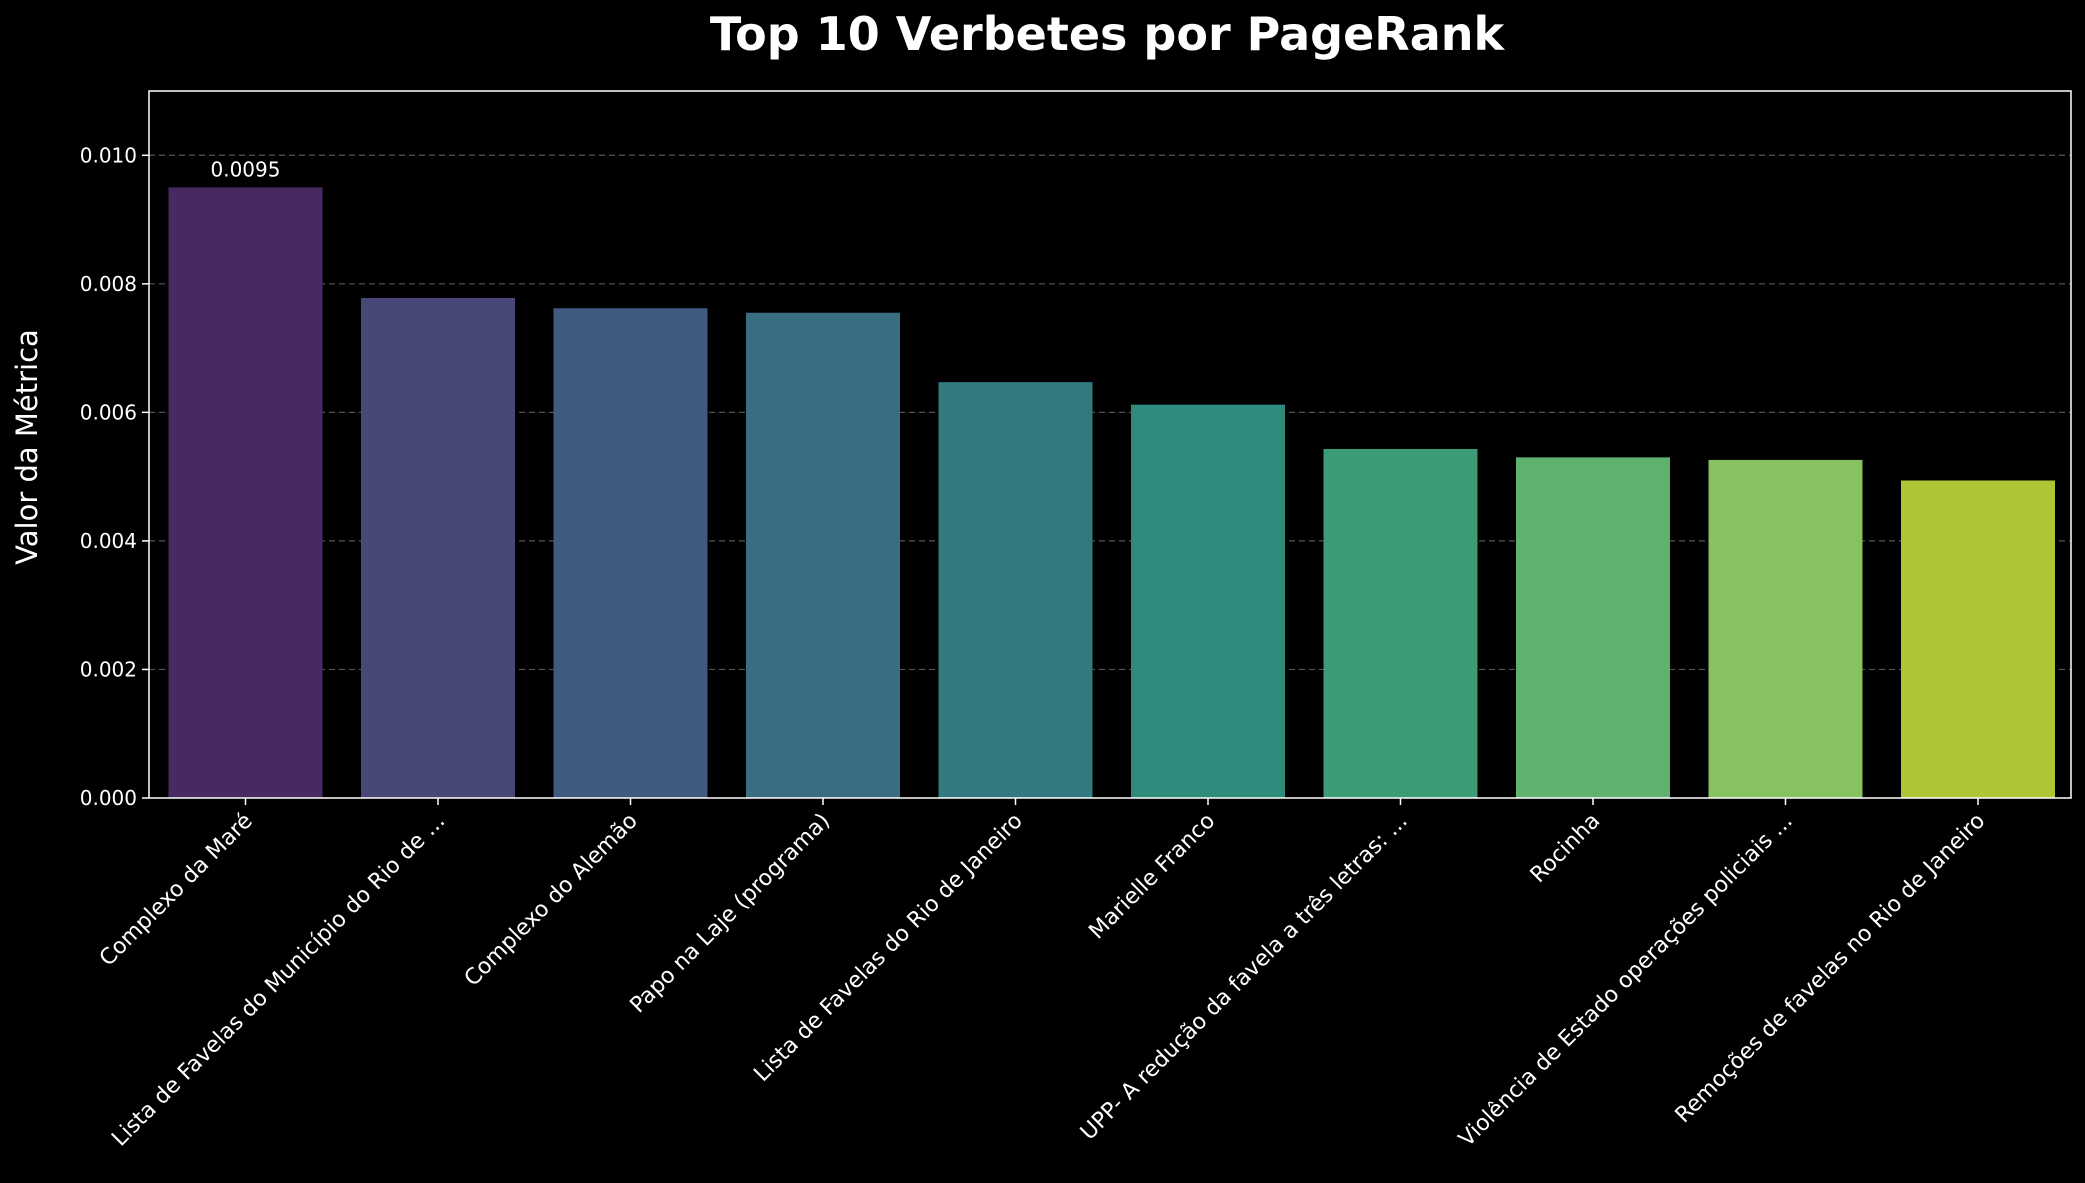  Describe the element at coordinates (114, 476) in the screenshot. I see `y-axis-ticks: 0.000 0.002 0.004 0.006 0.008 0.010` at that location.